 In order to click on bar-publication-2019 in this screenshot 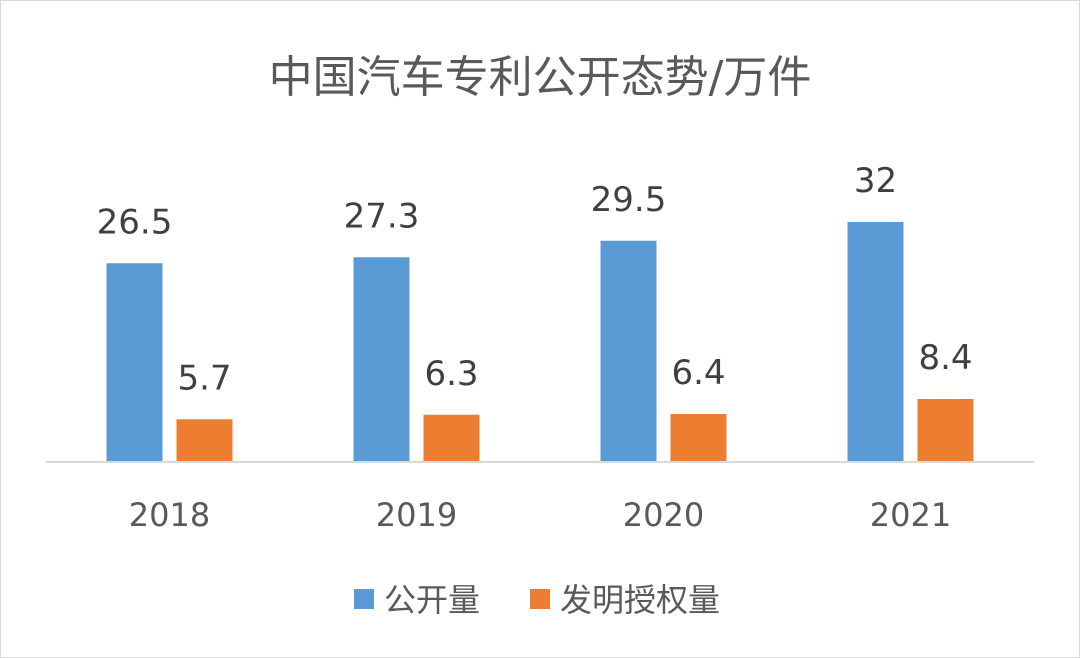, I will do `click(381, 359)`.